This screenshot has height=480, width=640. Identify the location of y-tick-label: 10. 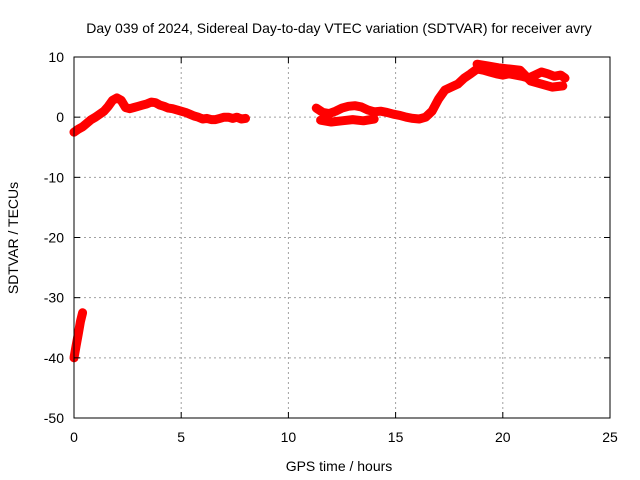
(56, 57).